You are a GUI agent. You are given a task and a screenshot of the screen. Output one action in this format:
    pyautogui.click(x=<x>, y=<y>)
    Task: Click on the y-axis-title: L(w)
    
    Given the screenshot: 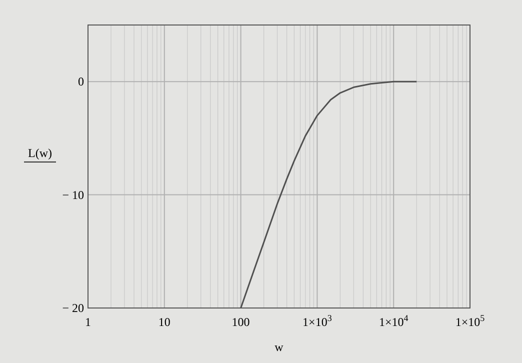 What is the action you would take?
    pyautogui.click(x=40, y=153)
    